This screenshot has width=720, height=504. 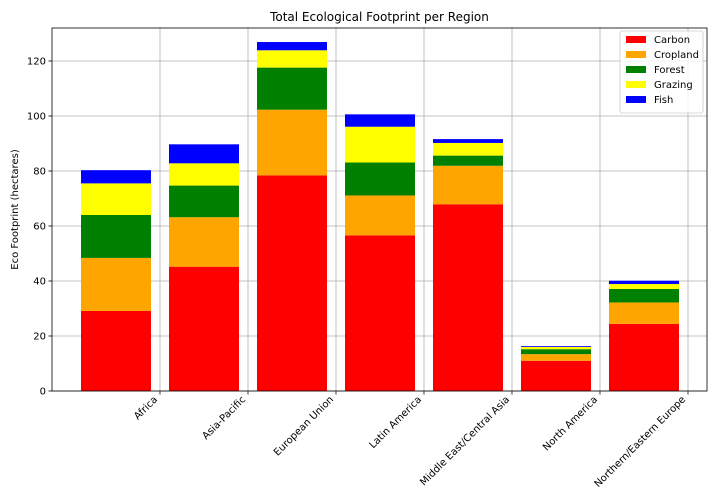 I want to click on y-tick-label: 120, so click(x=36, y=62).